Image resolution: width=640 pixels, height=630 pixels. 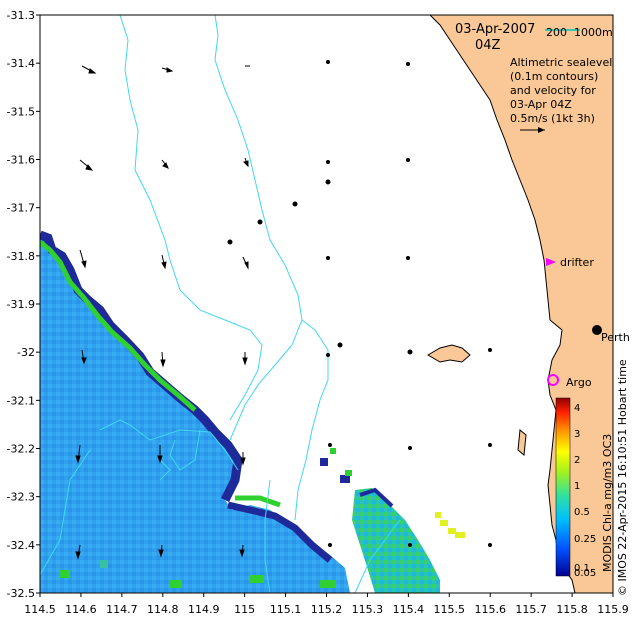 What do you see at coordinates (593, 32) in the screenshot?
I see `scale-large-label: 1000m` at bounding box center [593, 32].